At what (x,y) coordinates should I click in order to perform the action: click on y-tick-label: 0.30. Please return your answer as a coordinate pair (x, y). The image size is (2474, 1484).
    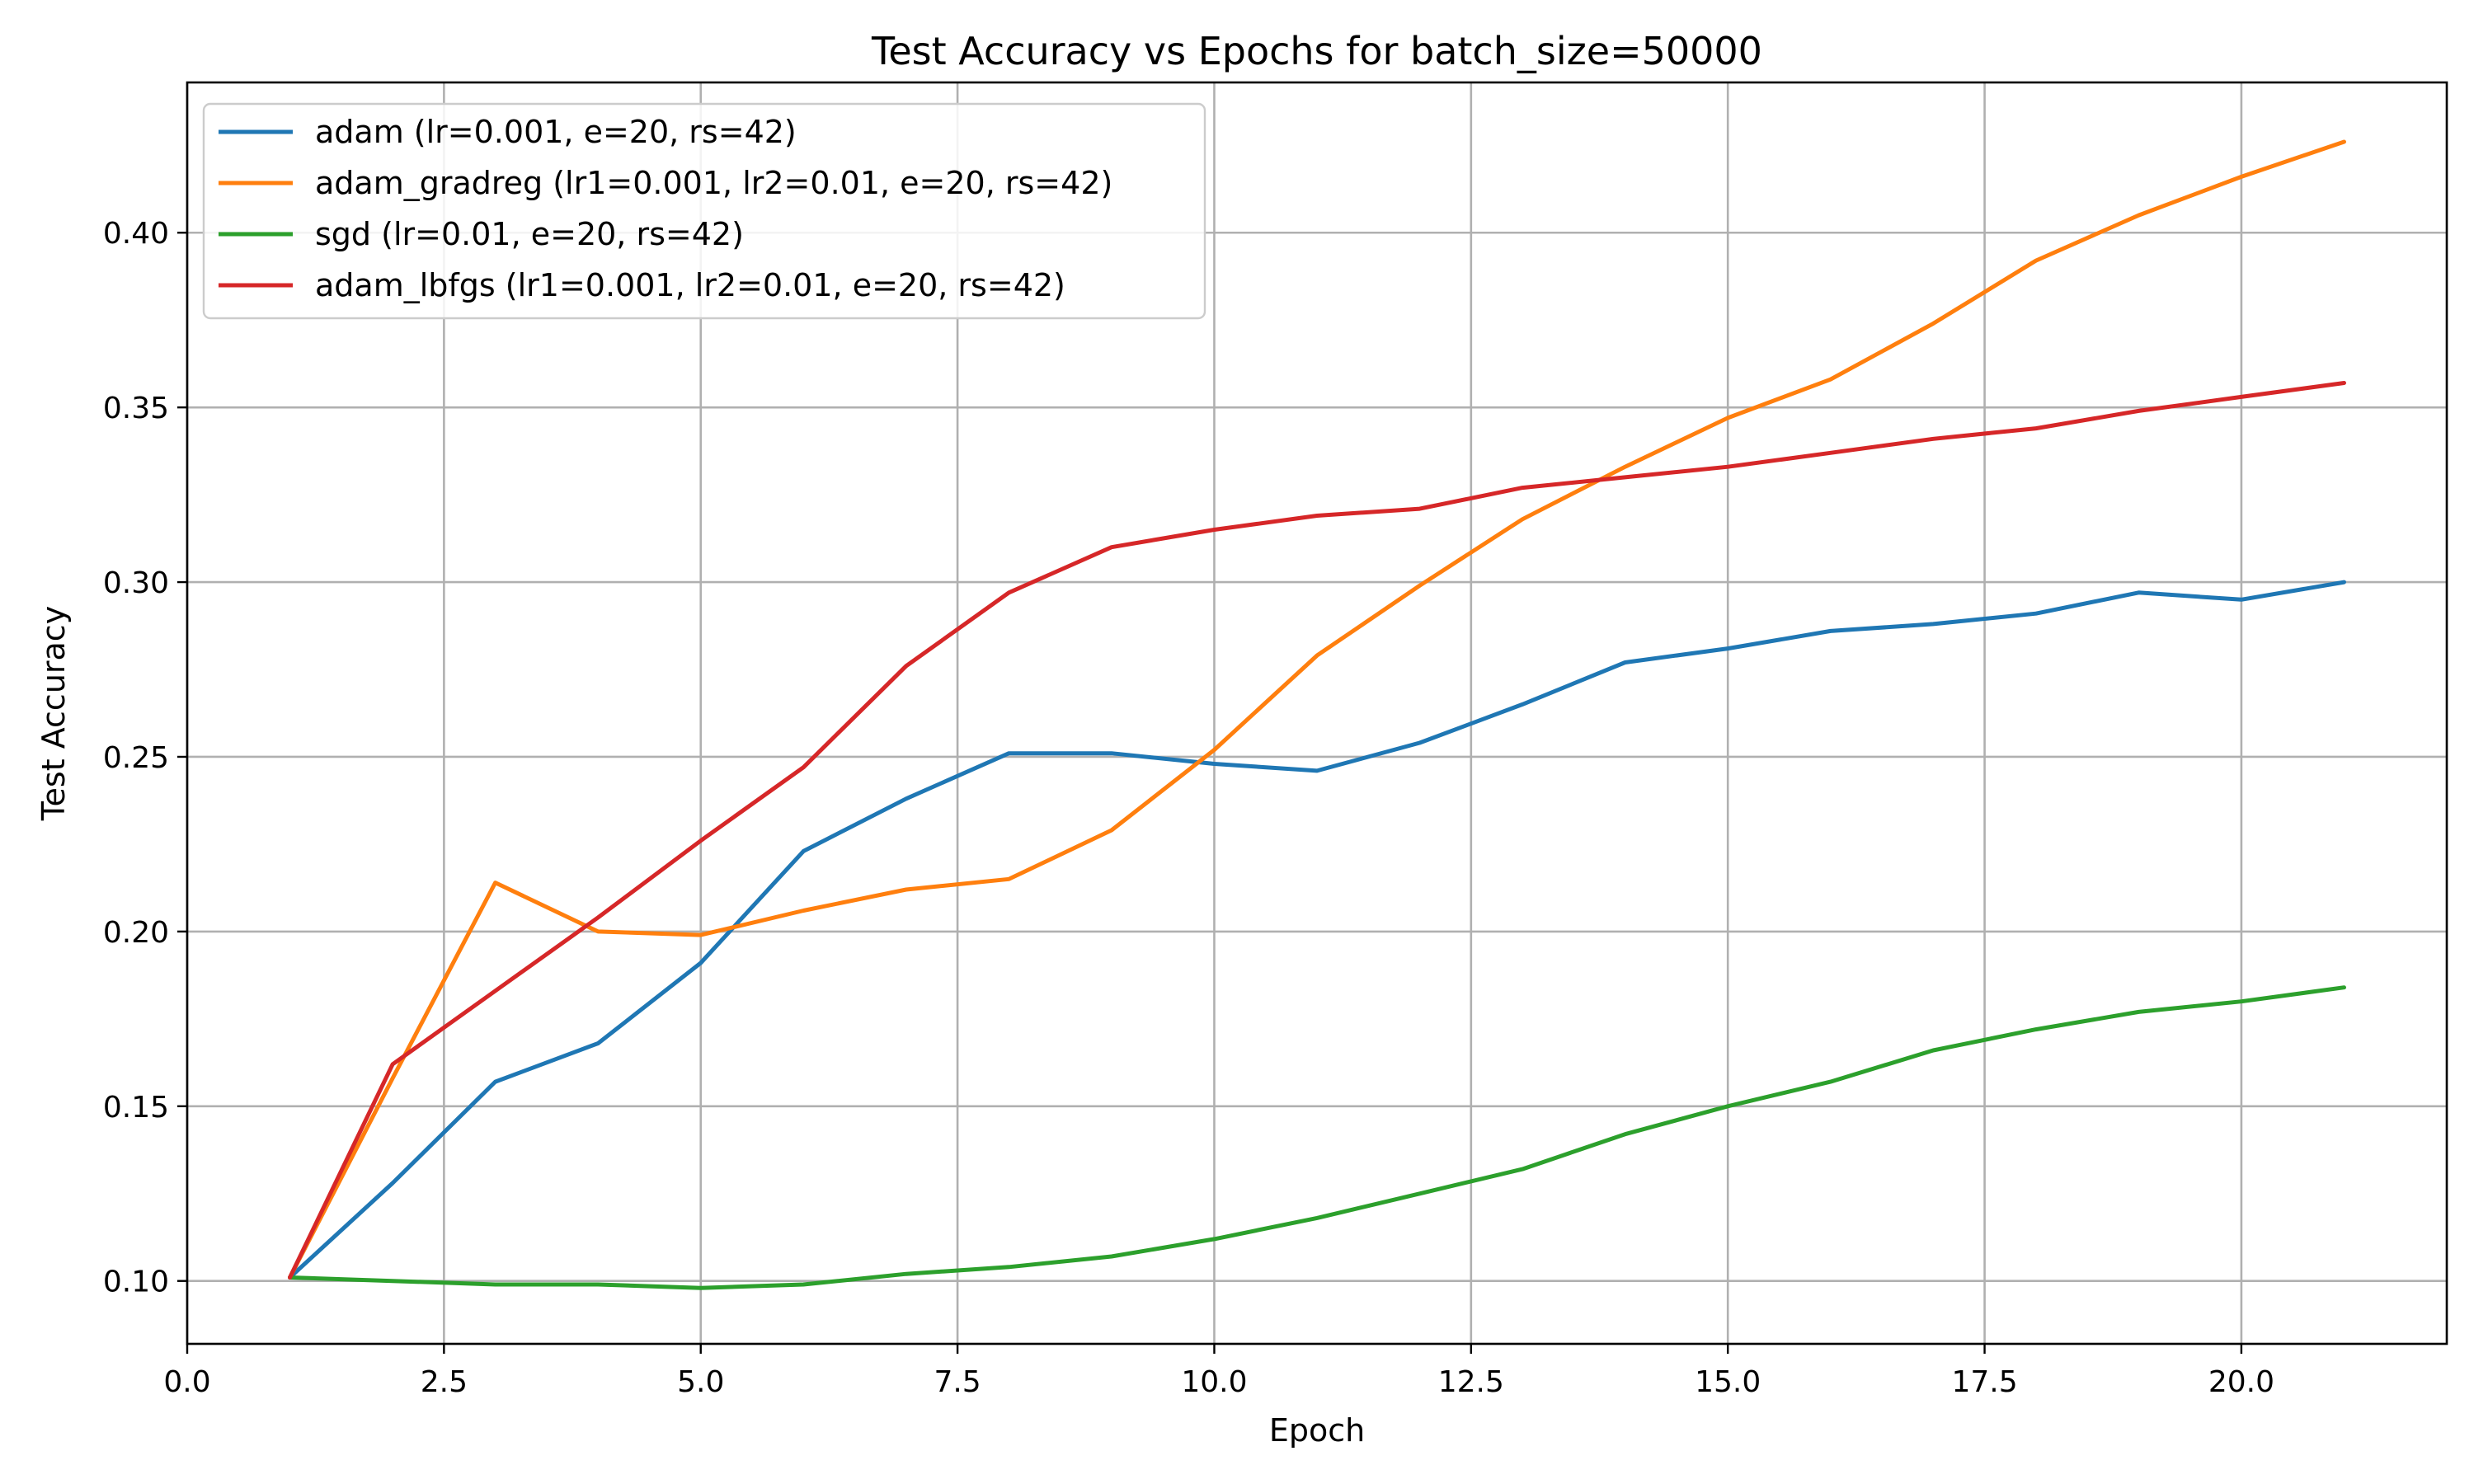
    Looking at the image, I should click on (136, 583).